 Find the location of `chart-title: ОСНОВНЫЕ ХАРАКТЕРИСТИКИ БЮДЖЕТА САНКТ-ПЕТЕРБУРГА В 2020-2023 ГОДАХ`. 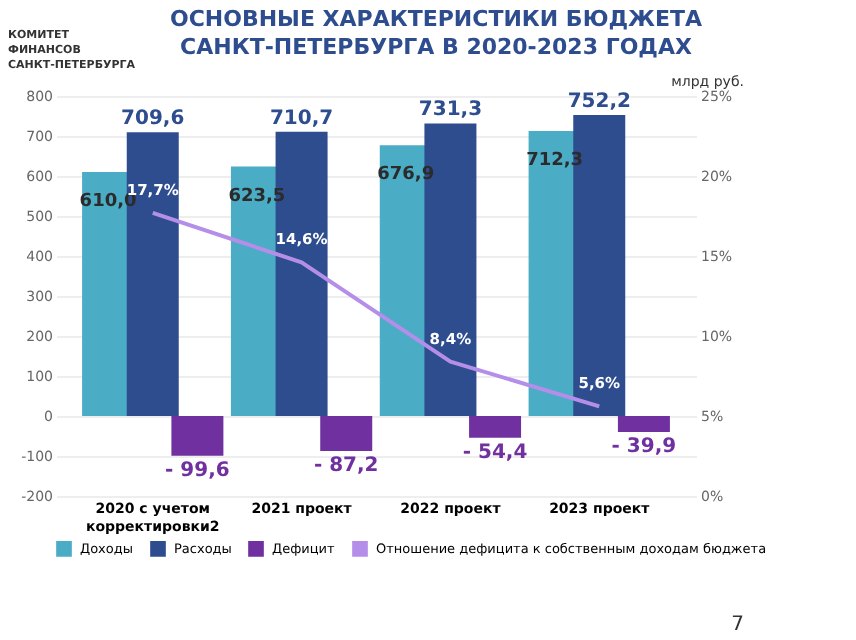

chart-title: ОСНОВНЫЕ ХАРАКТЕРИСТИКИ БЮДЖЕТА САНКТ-ПЕТЕРБУРГА В 2020-2023 ГОДАХ is located at coordinates (436, 33).